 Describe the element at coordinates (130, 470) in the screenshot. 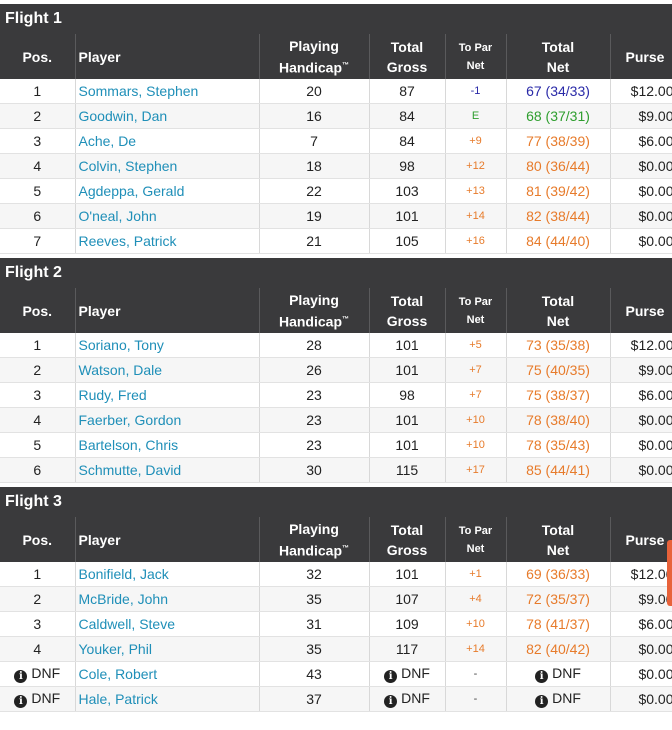

I see `player-link-text: Schmutte, David` at that location.